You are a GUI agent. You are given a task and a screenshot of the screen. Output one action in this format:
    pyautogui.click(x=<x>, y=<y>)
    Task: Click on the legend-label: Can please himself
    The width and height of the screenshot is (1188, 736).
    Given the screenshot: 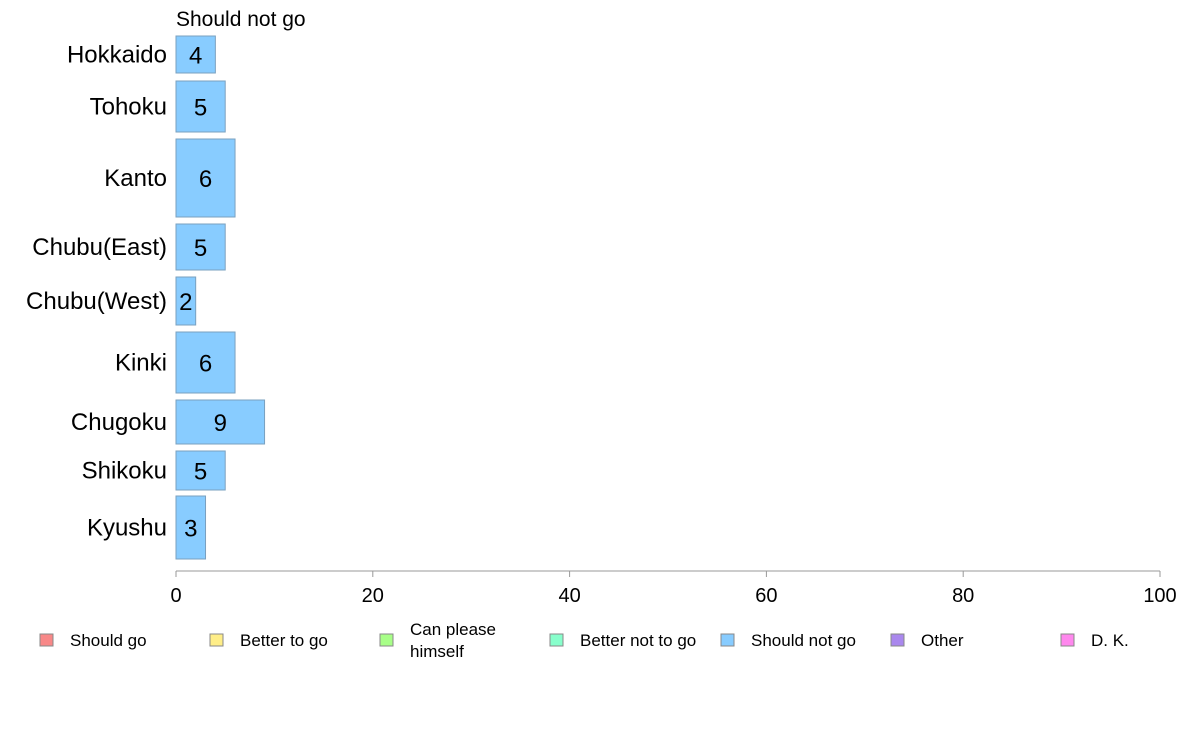 What is the action you would take?
    pyautogui.click(x=453, y=640)
    